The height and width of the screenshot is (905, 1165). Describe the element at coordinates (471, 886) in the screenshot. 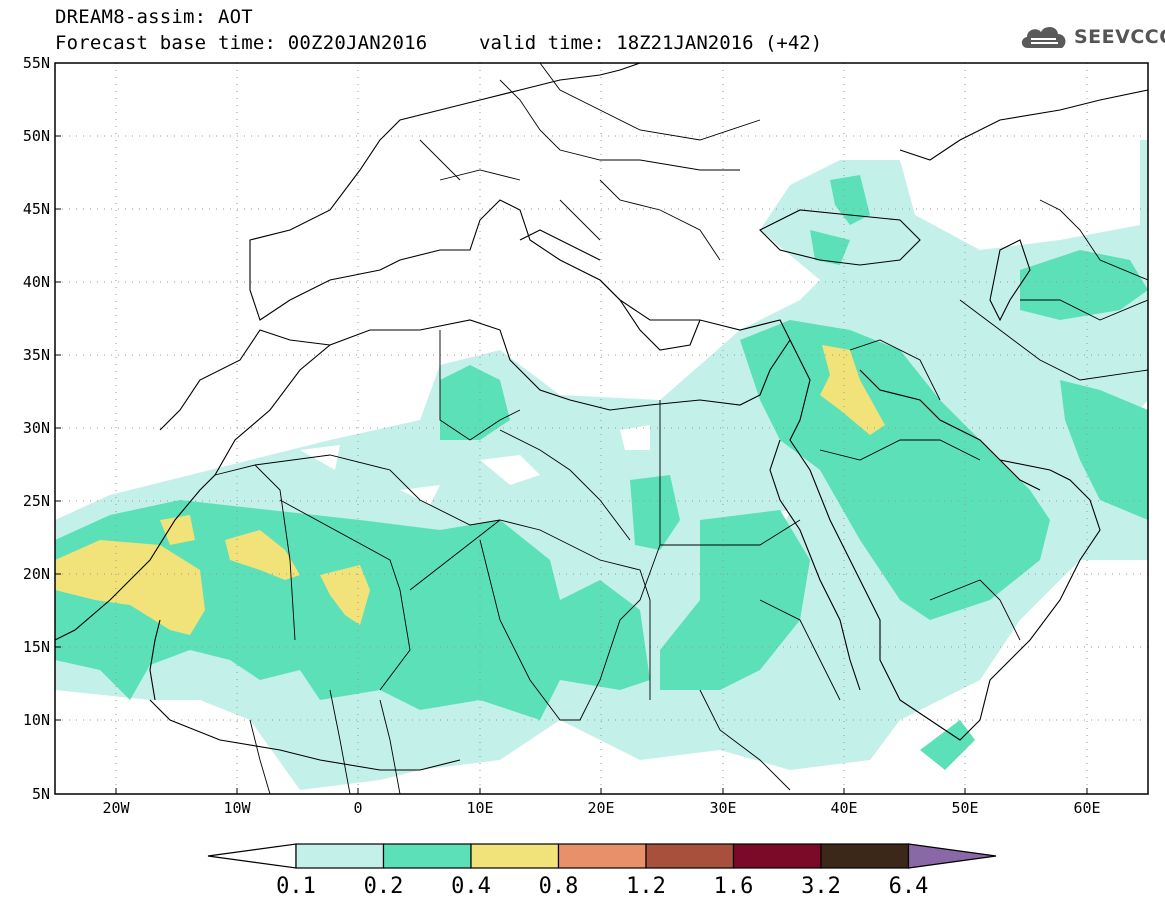

I see `colorbar-label: 0.4` at that location.